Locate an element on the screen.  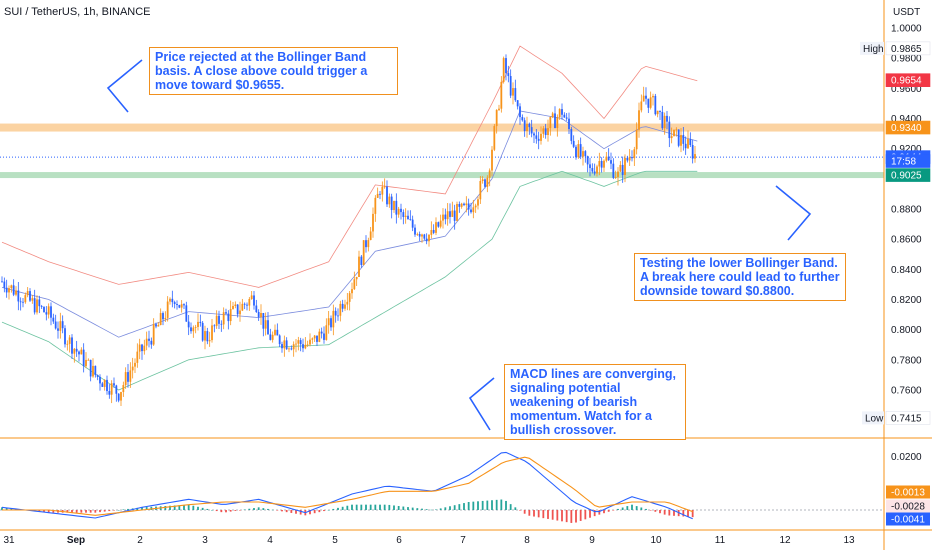
currency-label: USDT is located at coordinates (907, 12).